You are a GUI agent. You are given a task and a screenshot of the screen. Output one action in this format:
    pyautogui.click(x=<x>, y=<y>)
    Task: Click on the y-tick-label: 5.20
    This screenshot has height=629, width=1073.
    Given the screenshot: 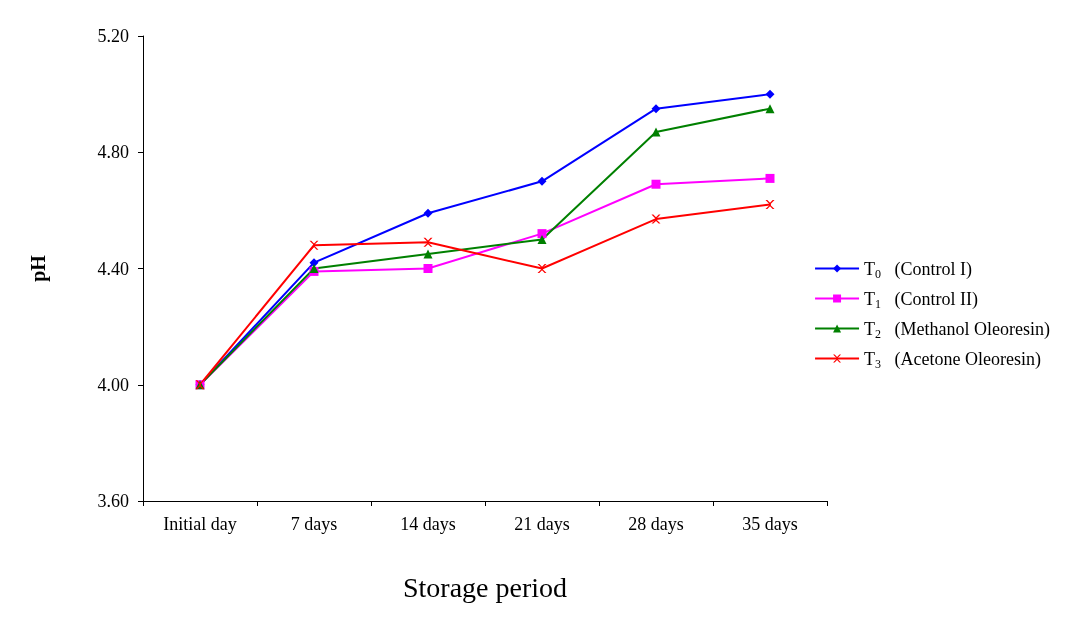 What is the action you would take?
    pyautogui.click(x=113, y=36)
    